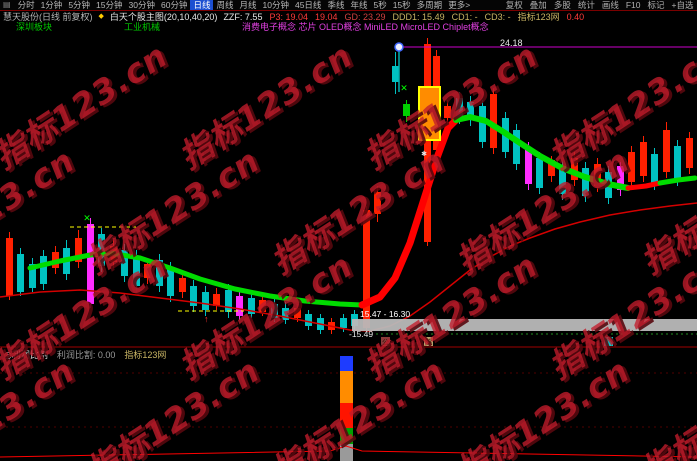 This screenshot has width=697, height=461. I want to click on sub-indicator-label: ◎利润比割 利润比割: 0.00 指标123网, so click(85, 355).